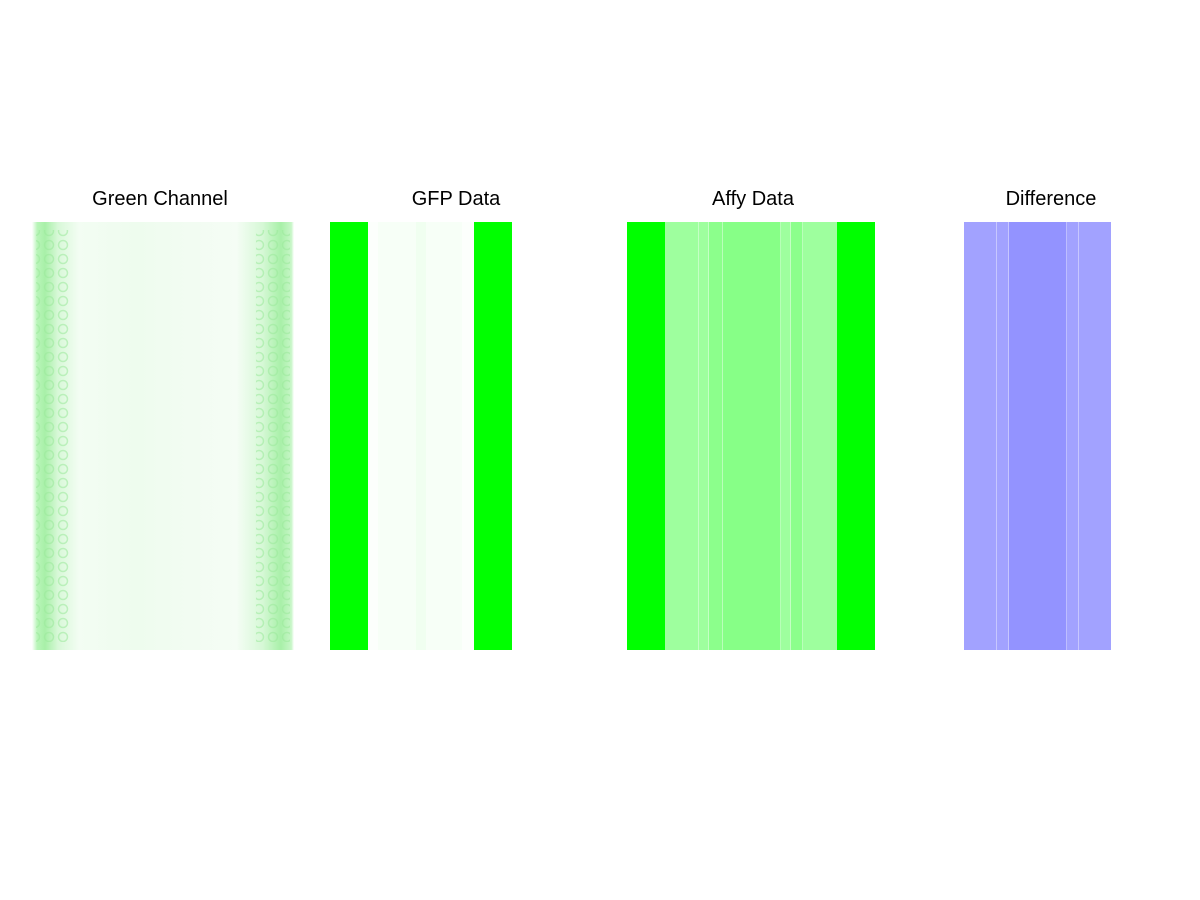  I want to click on affy-data-panel: Affy Data, so click(751, 419).